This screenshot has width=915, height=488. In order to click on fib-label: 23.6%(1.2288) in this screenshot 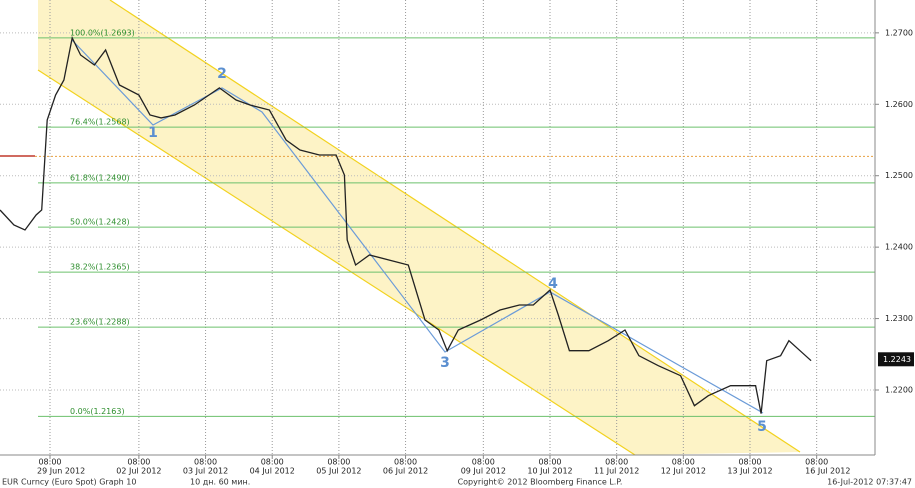, I will do `click(100, 322)`.